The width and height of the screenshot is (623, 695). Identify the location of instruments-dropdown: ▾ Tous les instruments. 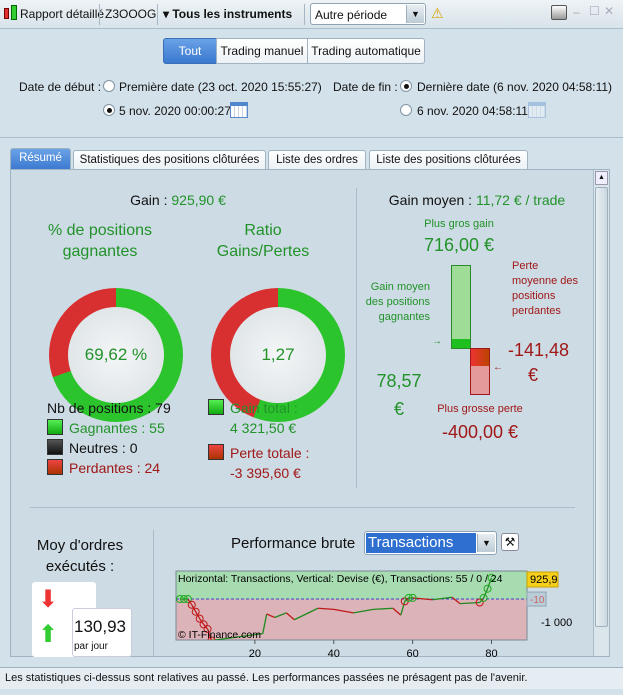
(228, 14).